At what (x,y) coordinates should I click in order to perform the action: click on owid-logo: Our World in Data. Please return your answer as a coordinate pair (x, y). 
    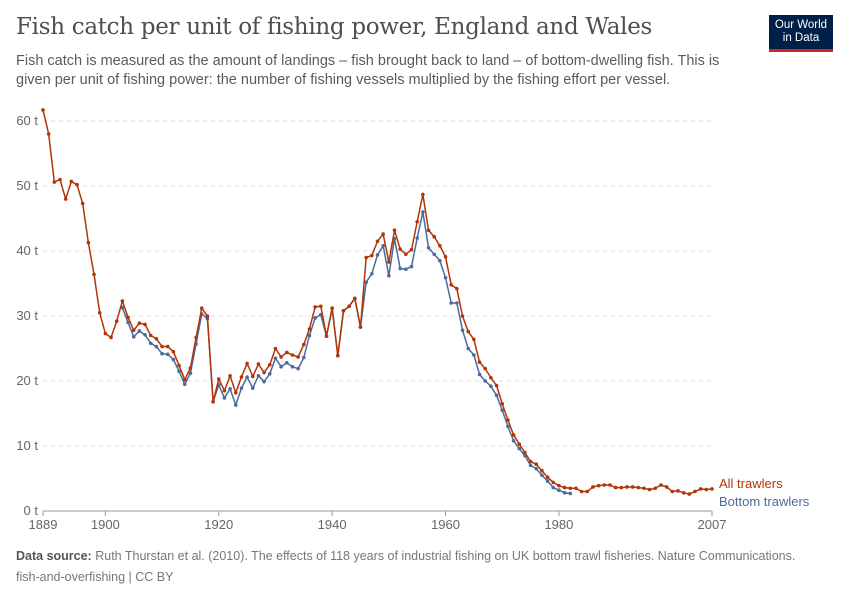
    Looking at the image, I should click on (801, 33).